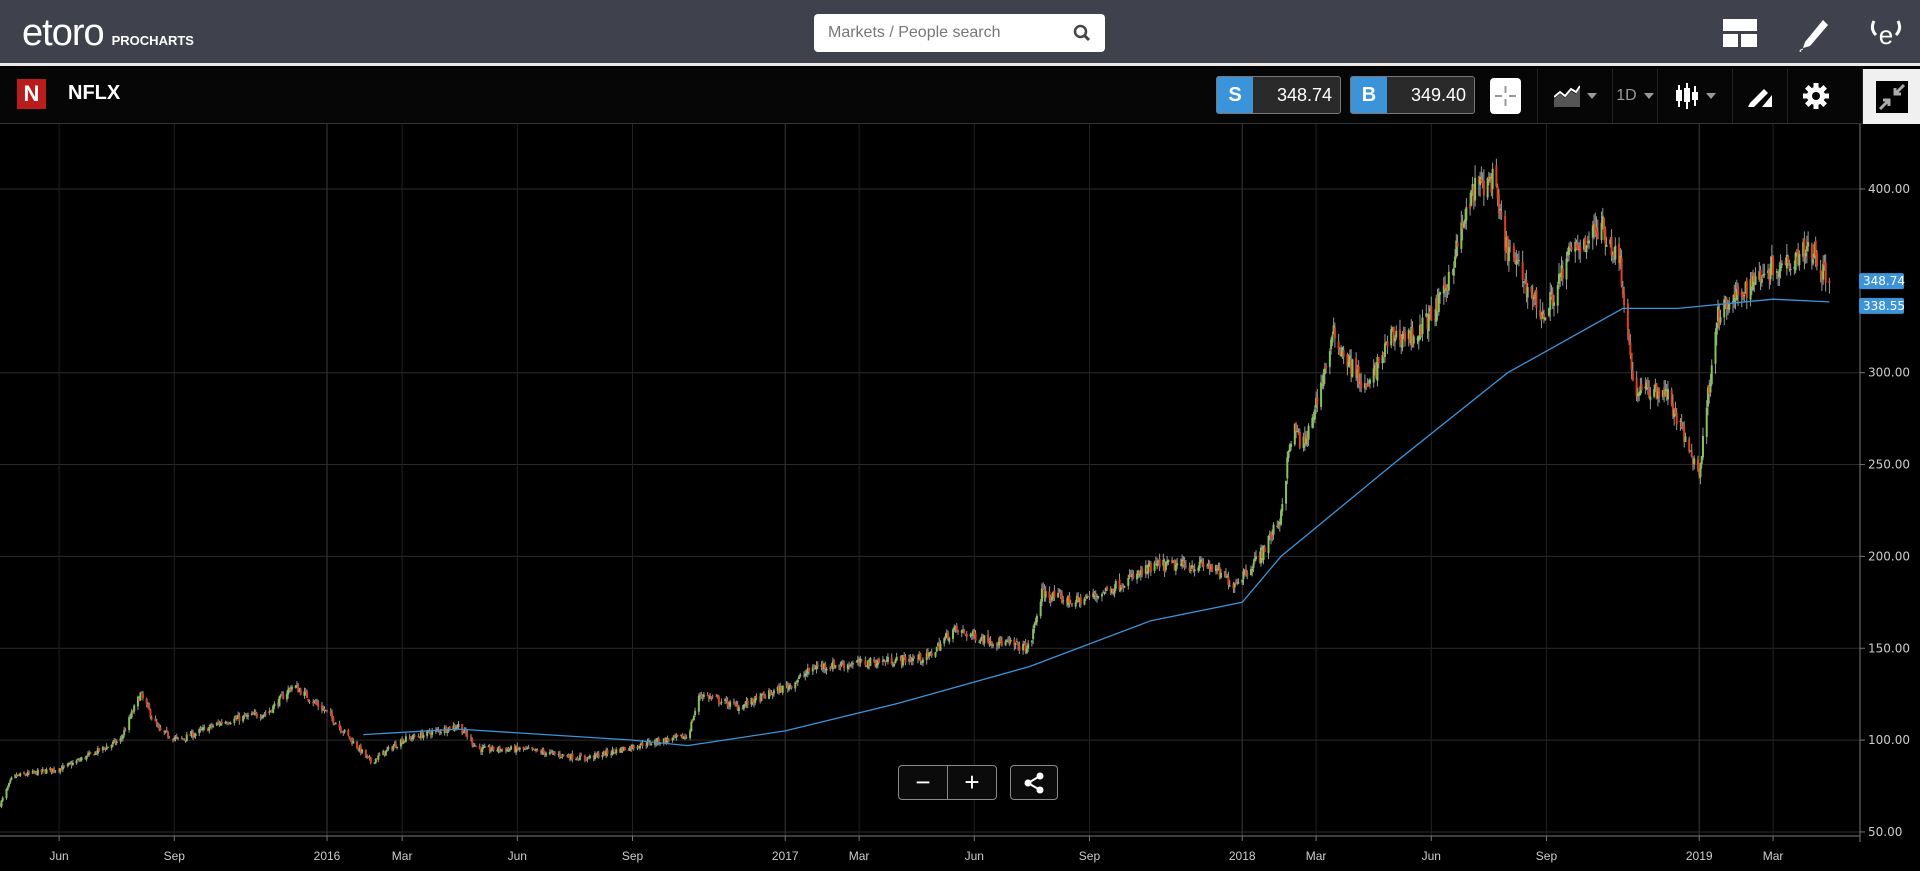  What do you see at coordinates (1813, 33) in the screenshot?
I see `pencil-icon` at bounding box center [1813, 33].